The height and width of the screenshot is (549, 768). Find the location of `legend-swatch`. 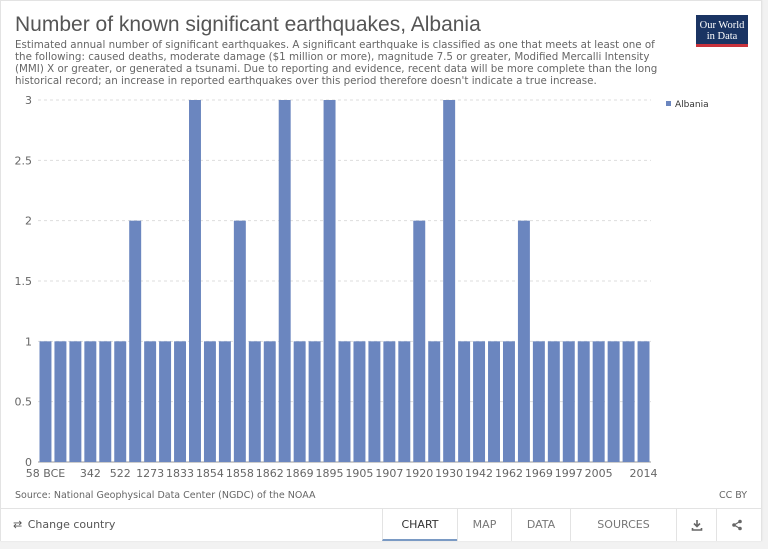

legend-swatch is located at coordinates (668, 103).